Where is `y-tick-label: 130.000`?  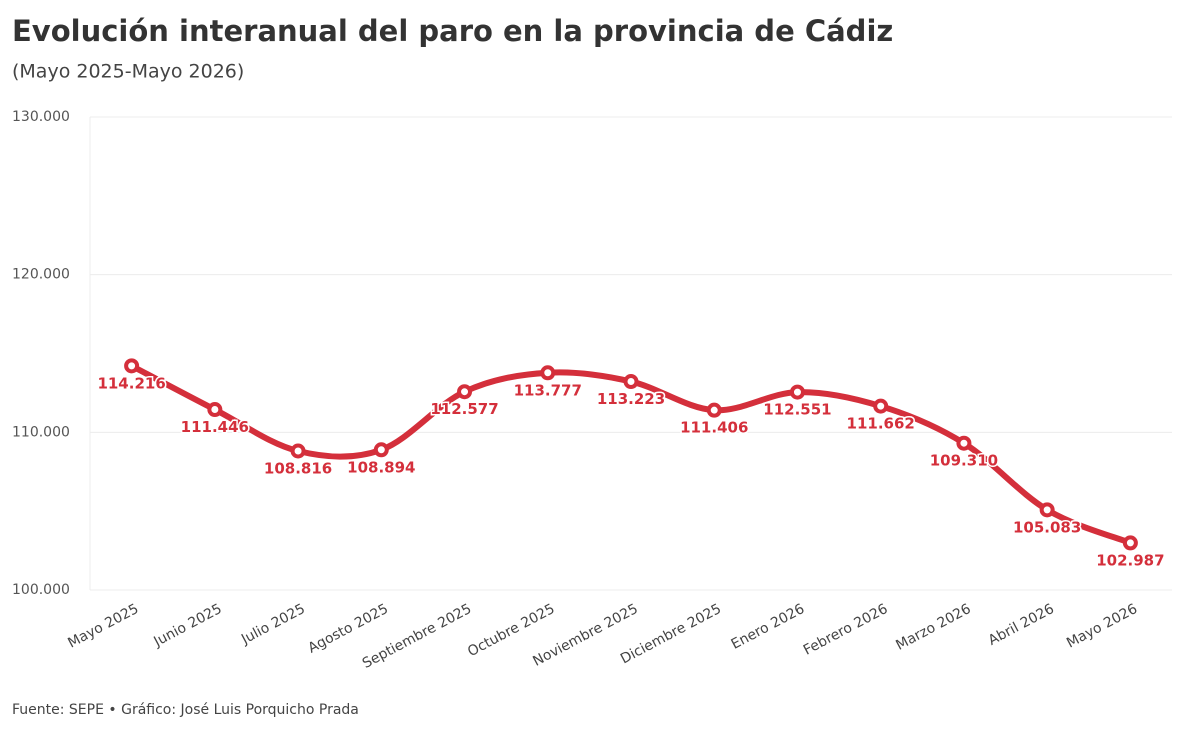
y-tick-label: 130.000 is located at coordinates (41, 117).